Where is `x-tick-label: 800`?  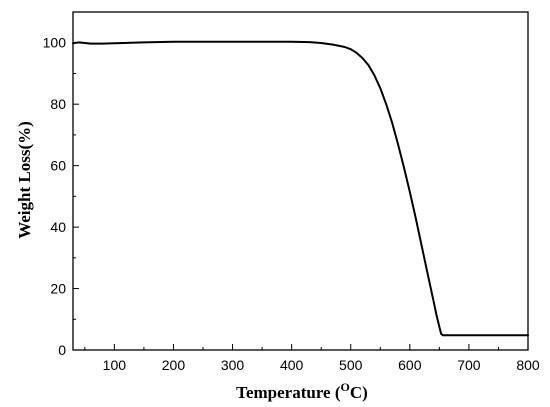
x-tick-label: 800 is located at coordinates (528, 365).